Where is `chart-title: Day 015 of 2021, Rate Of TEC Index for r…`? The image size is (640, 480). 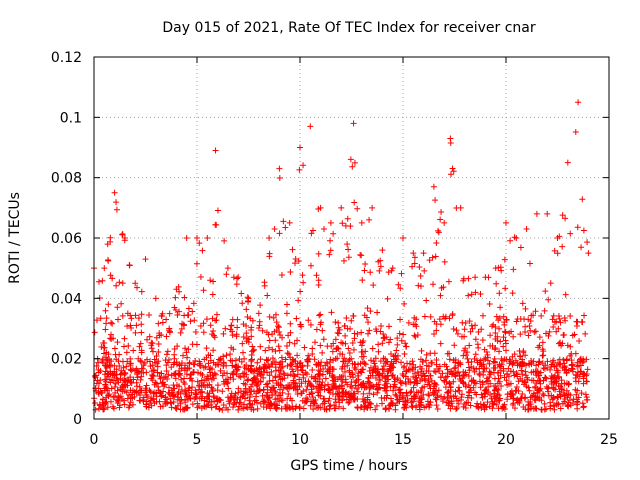
chart-title: Day 015 of 2021, Rate Of TEC Index for r… is located at coordinates (349, 28).